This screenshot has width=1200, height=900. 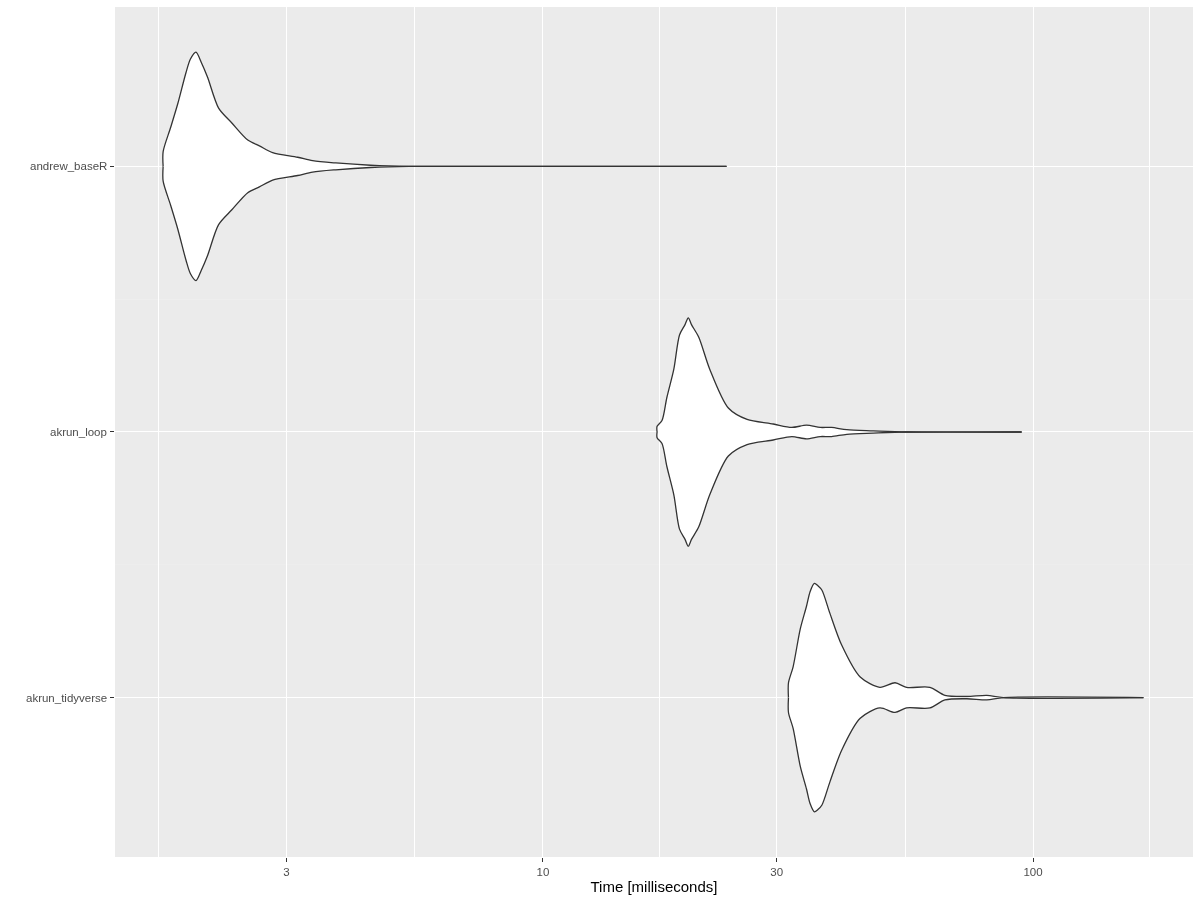 What do you see at coordinates (777, 871) in the screenshot?
I see `x-tick-label: 30` at bounding box center [777, 871].